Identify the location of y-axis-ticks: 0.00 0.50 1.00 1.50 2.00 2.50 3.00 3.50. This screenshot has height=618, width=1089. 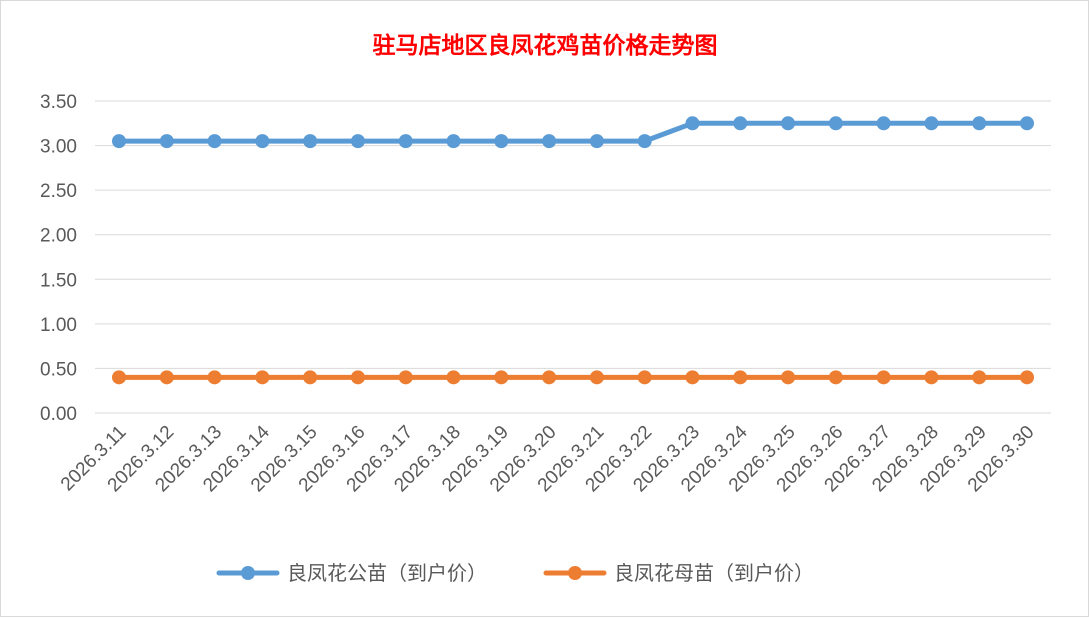
(58, 258).